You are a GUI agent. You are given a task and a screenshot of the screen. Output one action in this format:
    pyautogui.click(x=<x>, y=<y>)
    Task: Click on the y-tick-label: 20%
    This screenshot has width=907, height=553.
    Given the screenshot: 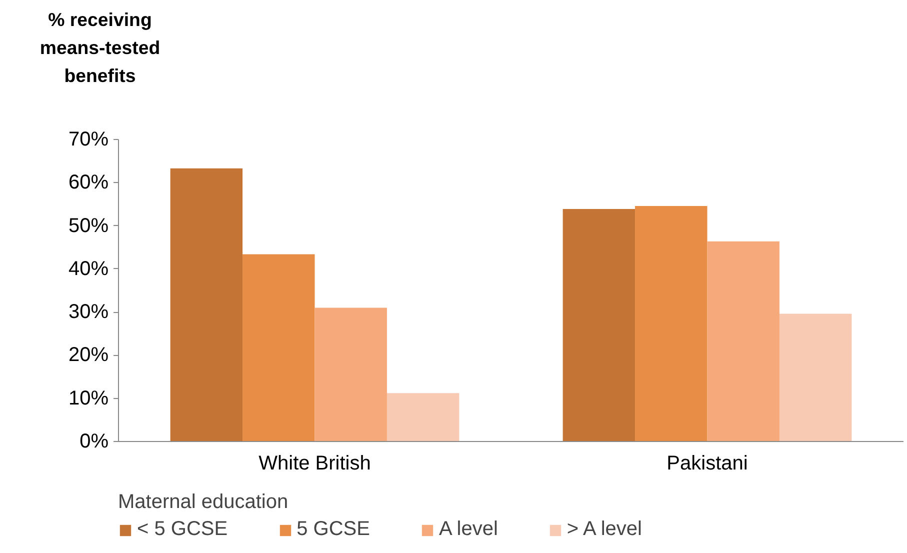 What is the action you would take?
    pyautogui.click(x=88, y=355)
    